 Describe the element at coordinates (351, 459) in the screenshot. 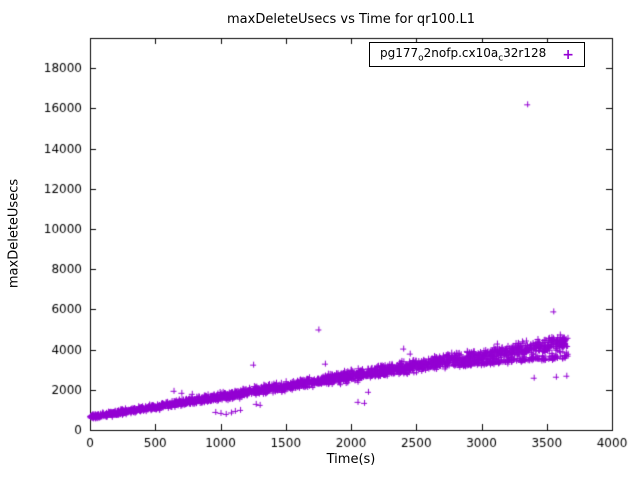

I see `x-axis-label: Time(s)` at that location.